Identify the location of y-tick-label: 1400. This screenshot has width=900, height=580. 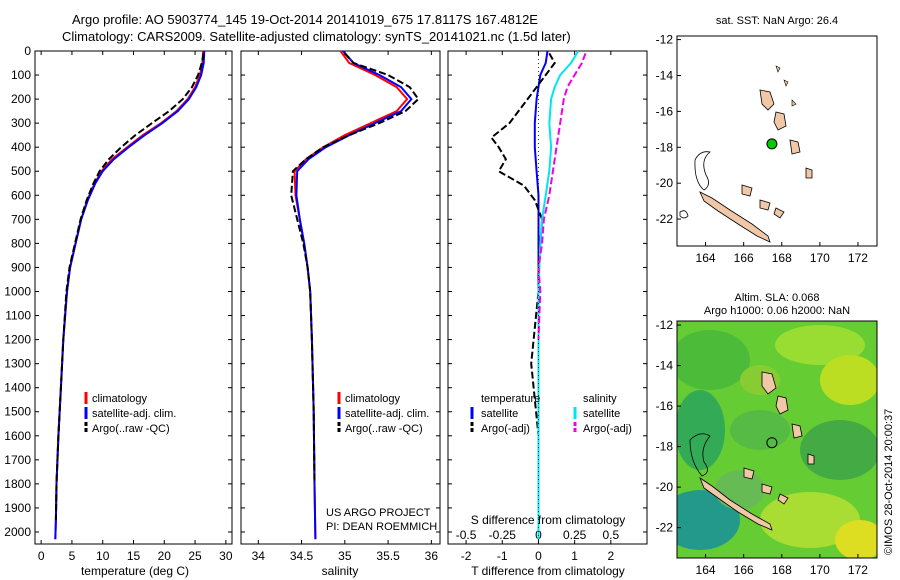
(17, 388).